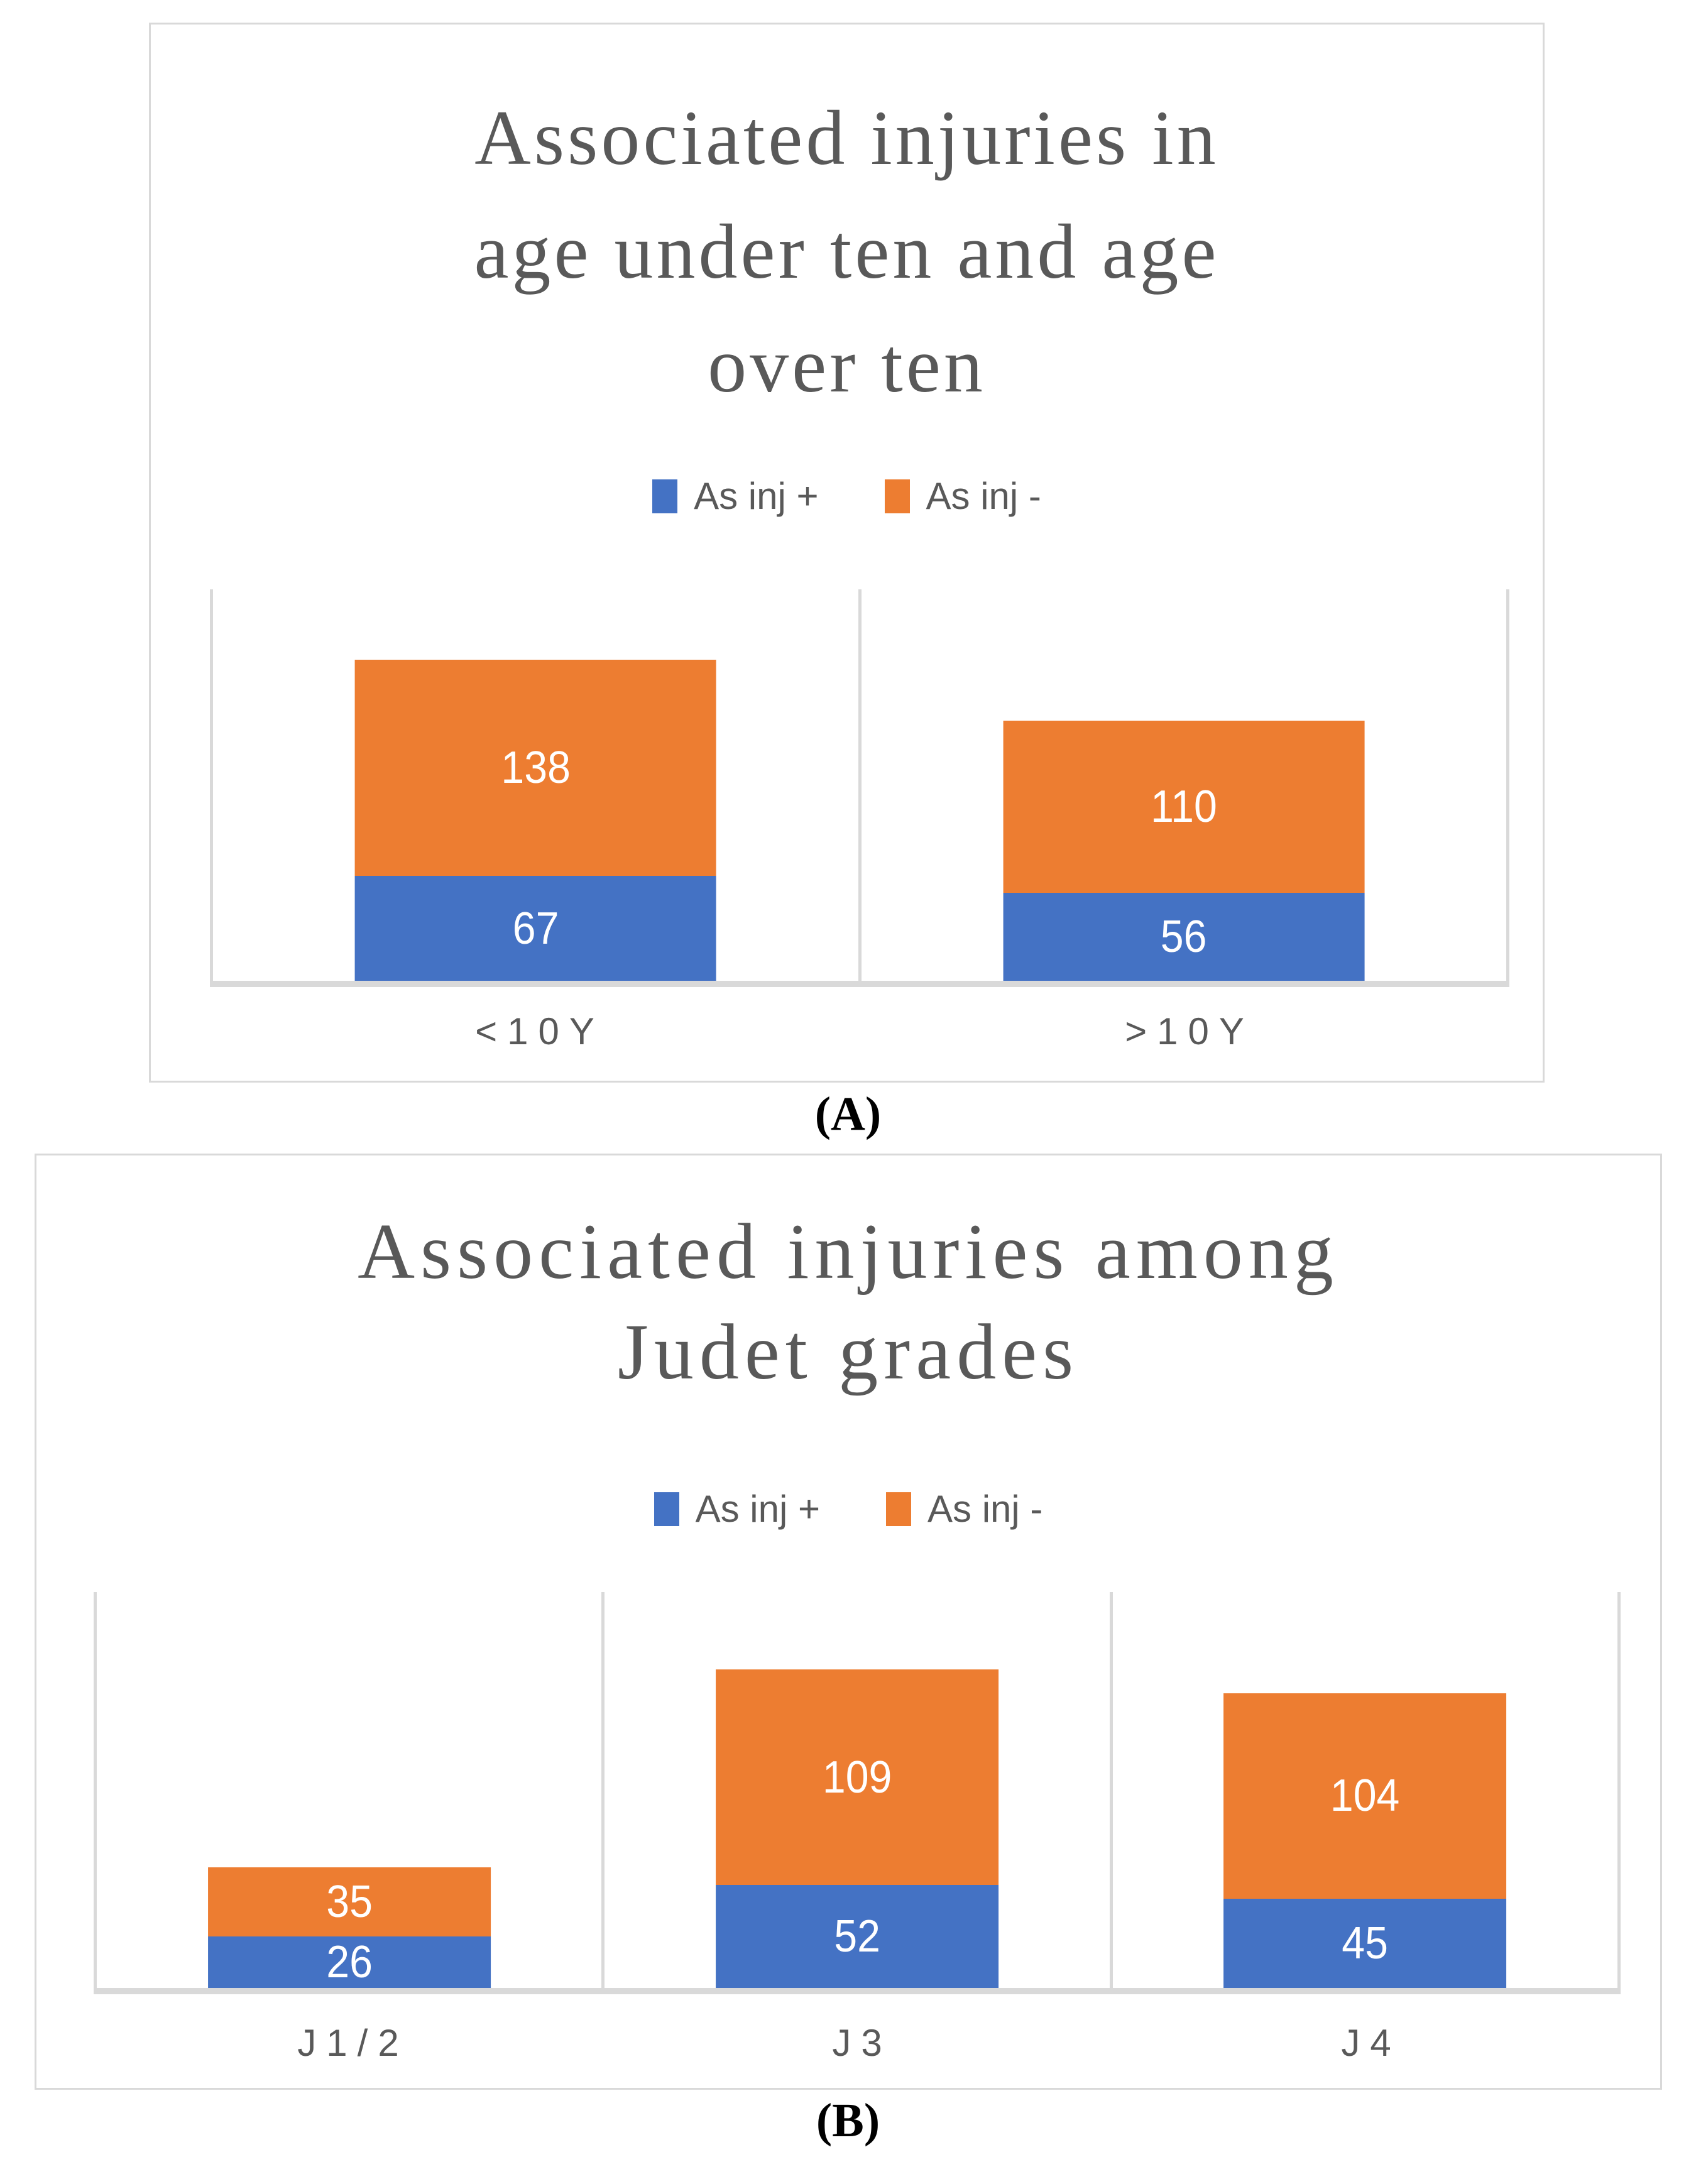  I want to click on x-axis-label: J3, so click(862, 2043).